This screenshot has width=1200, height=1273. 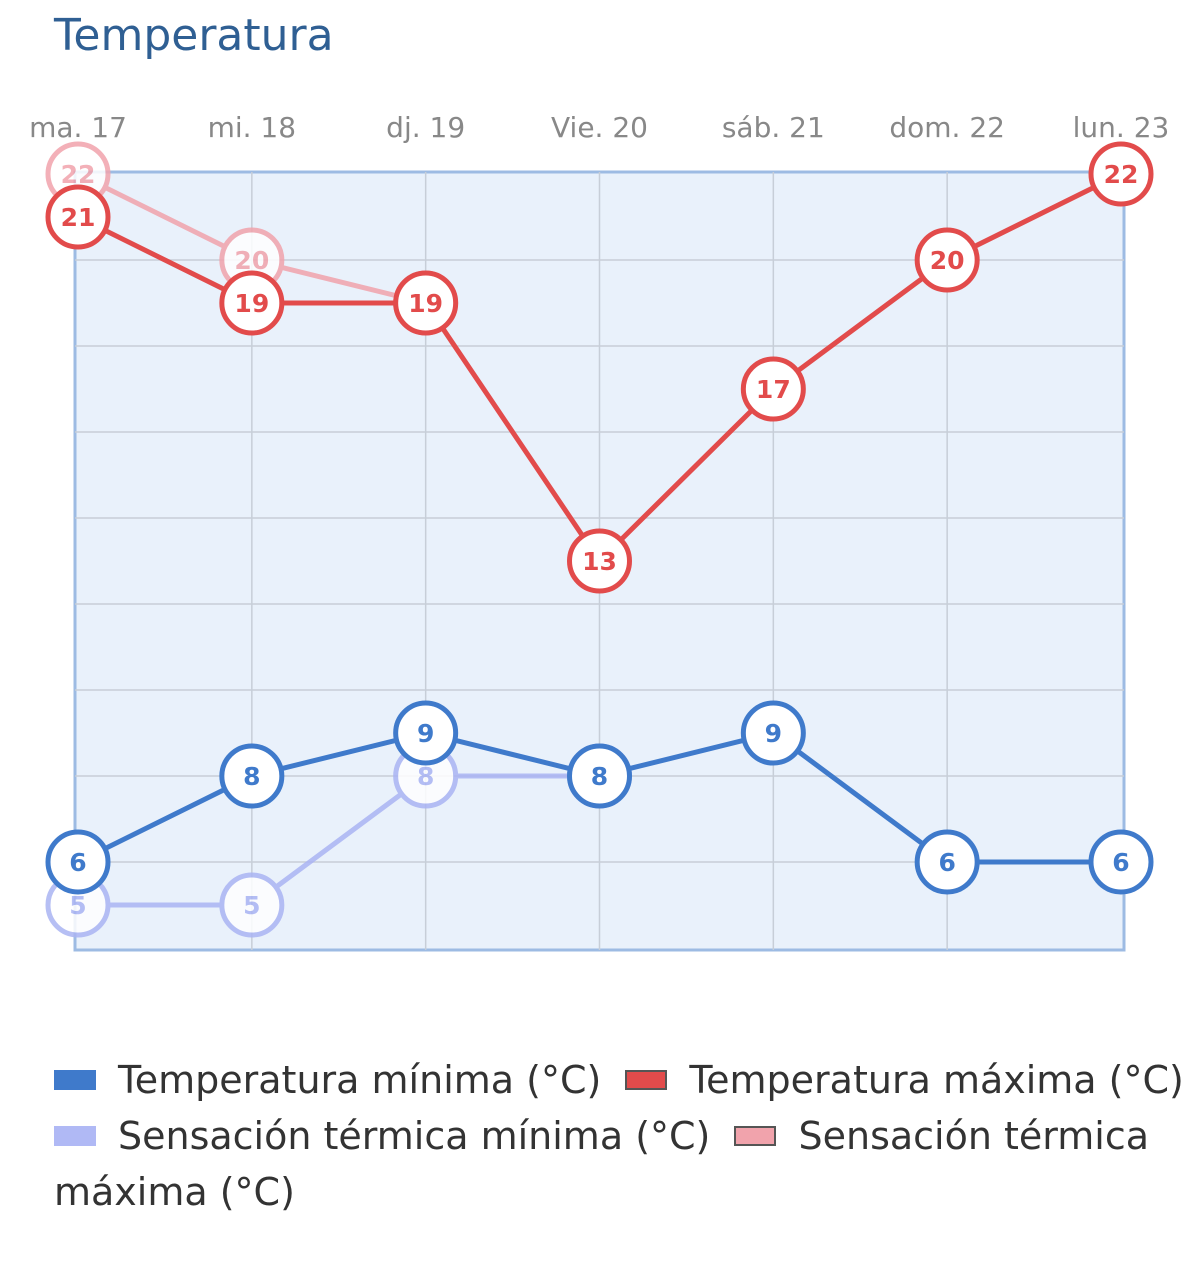 I want to click on chart-title: Temperatura, so click(x=194, y=35).